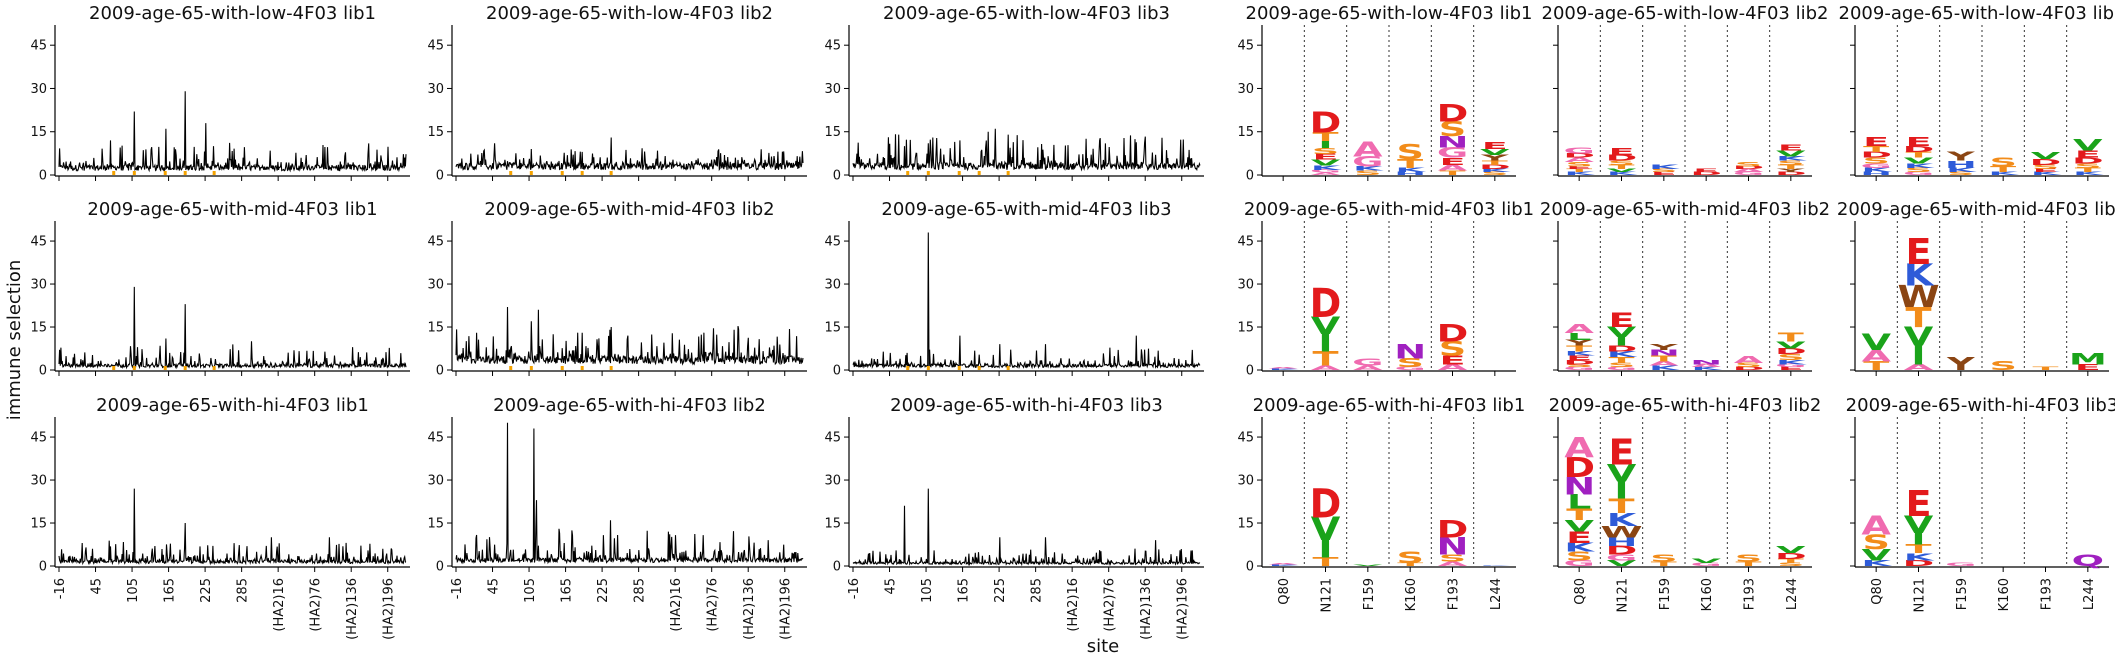 The width and height of the screenshot is (2115, 661). Describe the element at coordinates (1183, 609) in the screenshot. I see `x-tick-label: (HA2)196` at that location.